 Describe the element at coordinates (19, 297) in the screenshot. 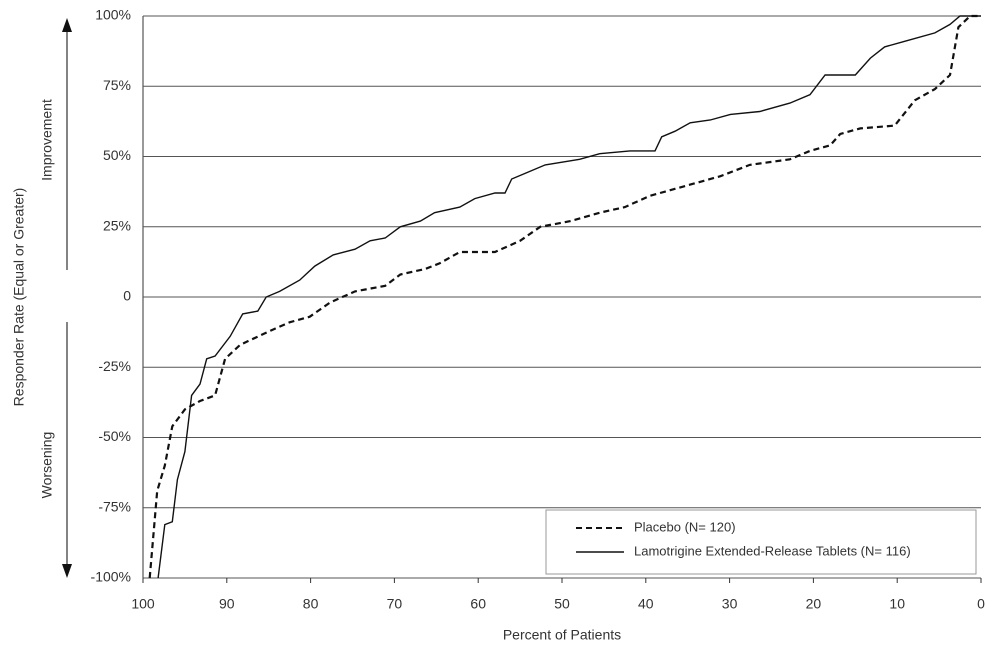

I see `y-axis-label: Responder Rate (Equal or Greater)` at that location.